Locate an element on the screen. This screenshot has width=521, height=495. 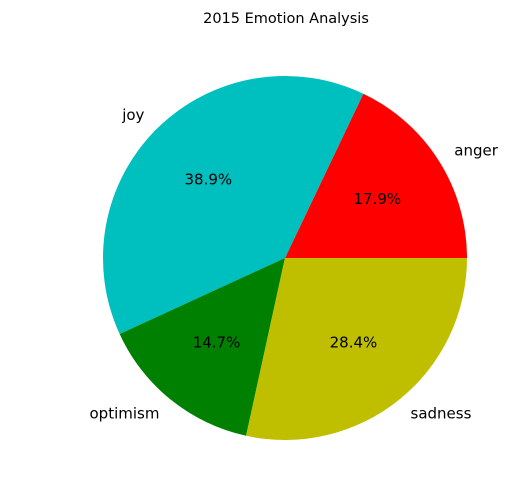
slice-percent-optimism: 14.7% is located at coordinates (217, 343).